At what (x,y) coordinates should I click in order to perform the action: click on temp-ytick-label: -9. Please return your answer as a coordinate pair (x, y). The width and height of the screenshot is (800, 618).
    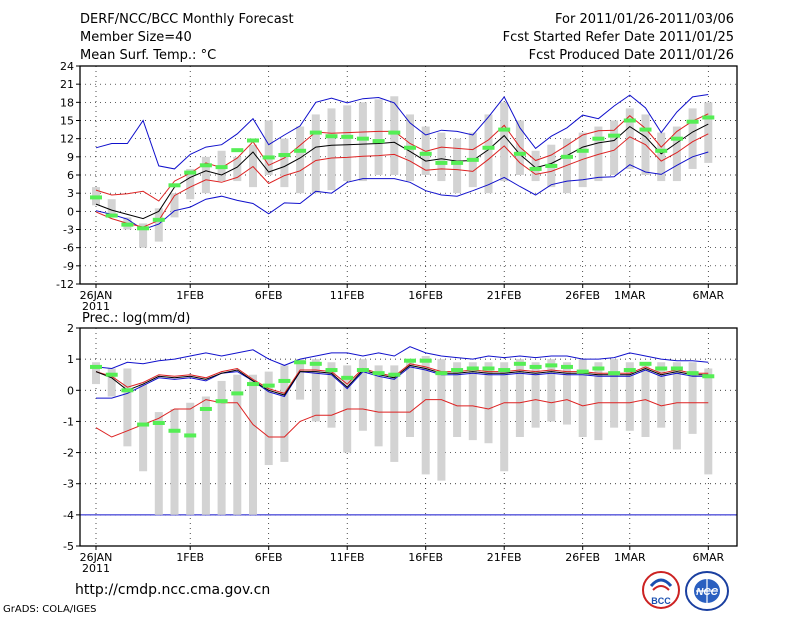
    Looking at the image, I should click on (68, 266).